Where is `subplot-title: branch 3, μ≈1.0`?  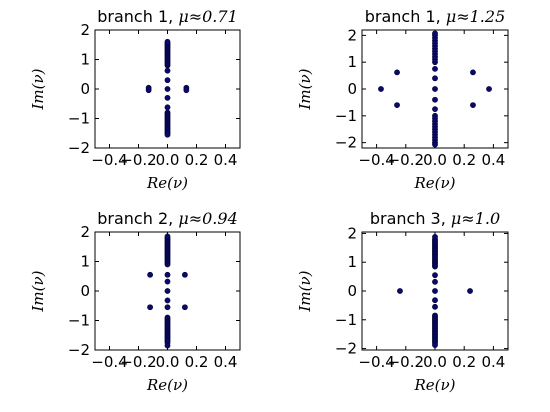 subplot-title: branch 3, μ≈1.0 is located at coordinates (435, 218).